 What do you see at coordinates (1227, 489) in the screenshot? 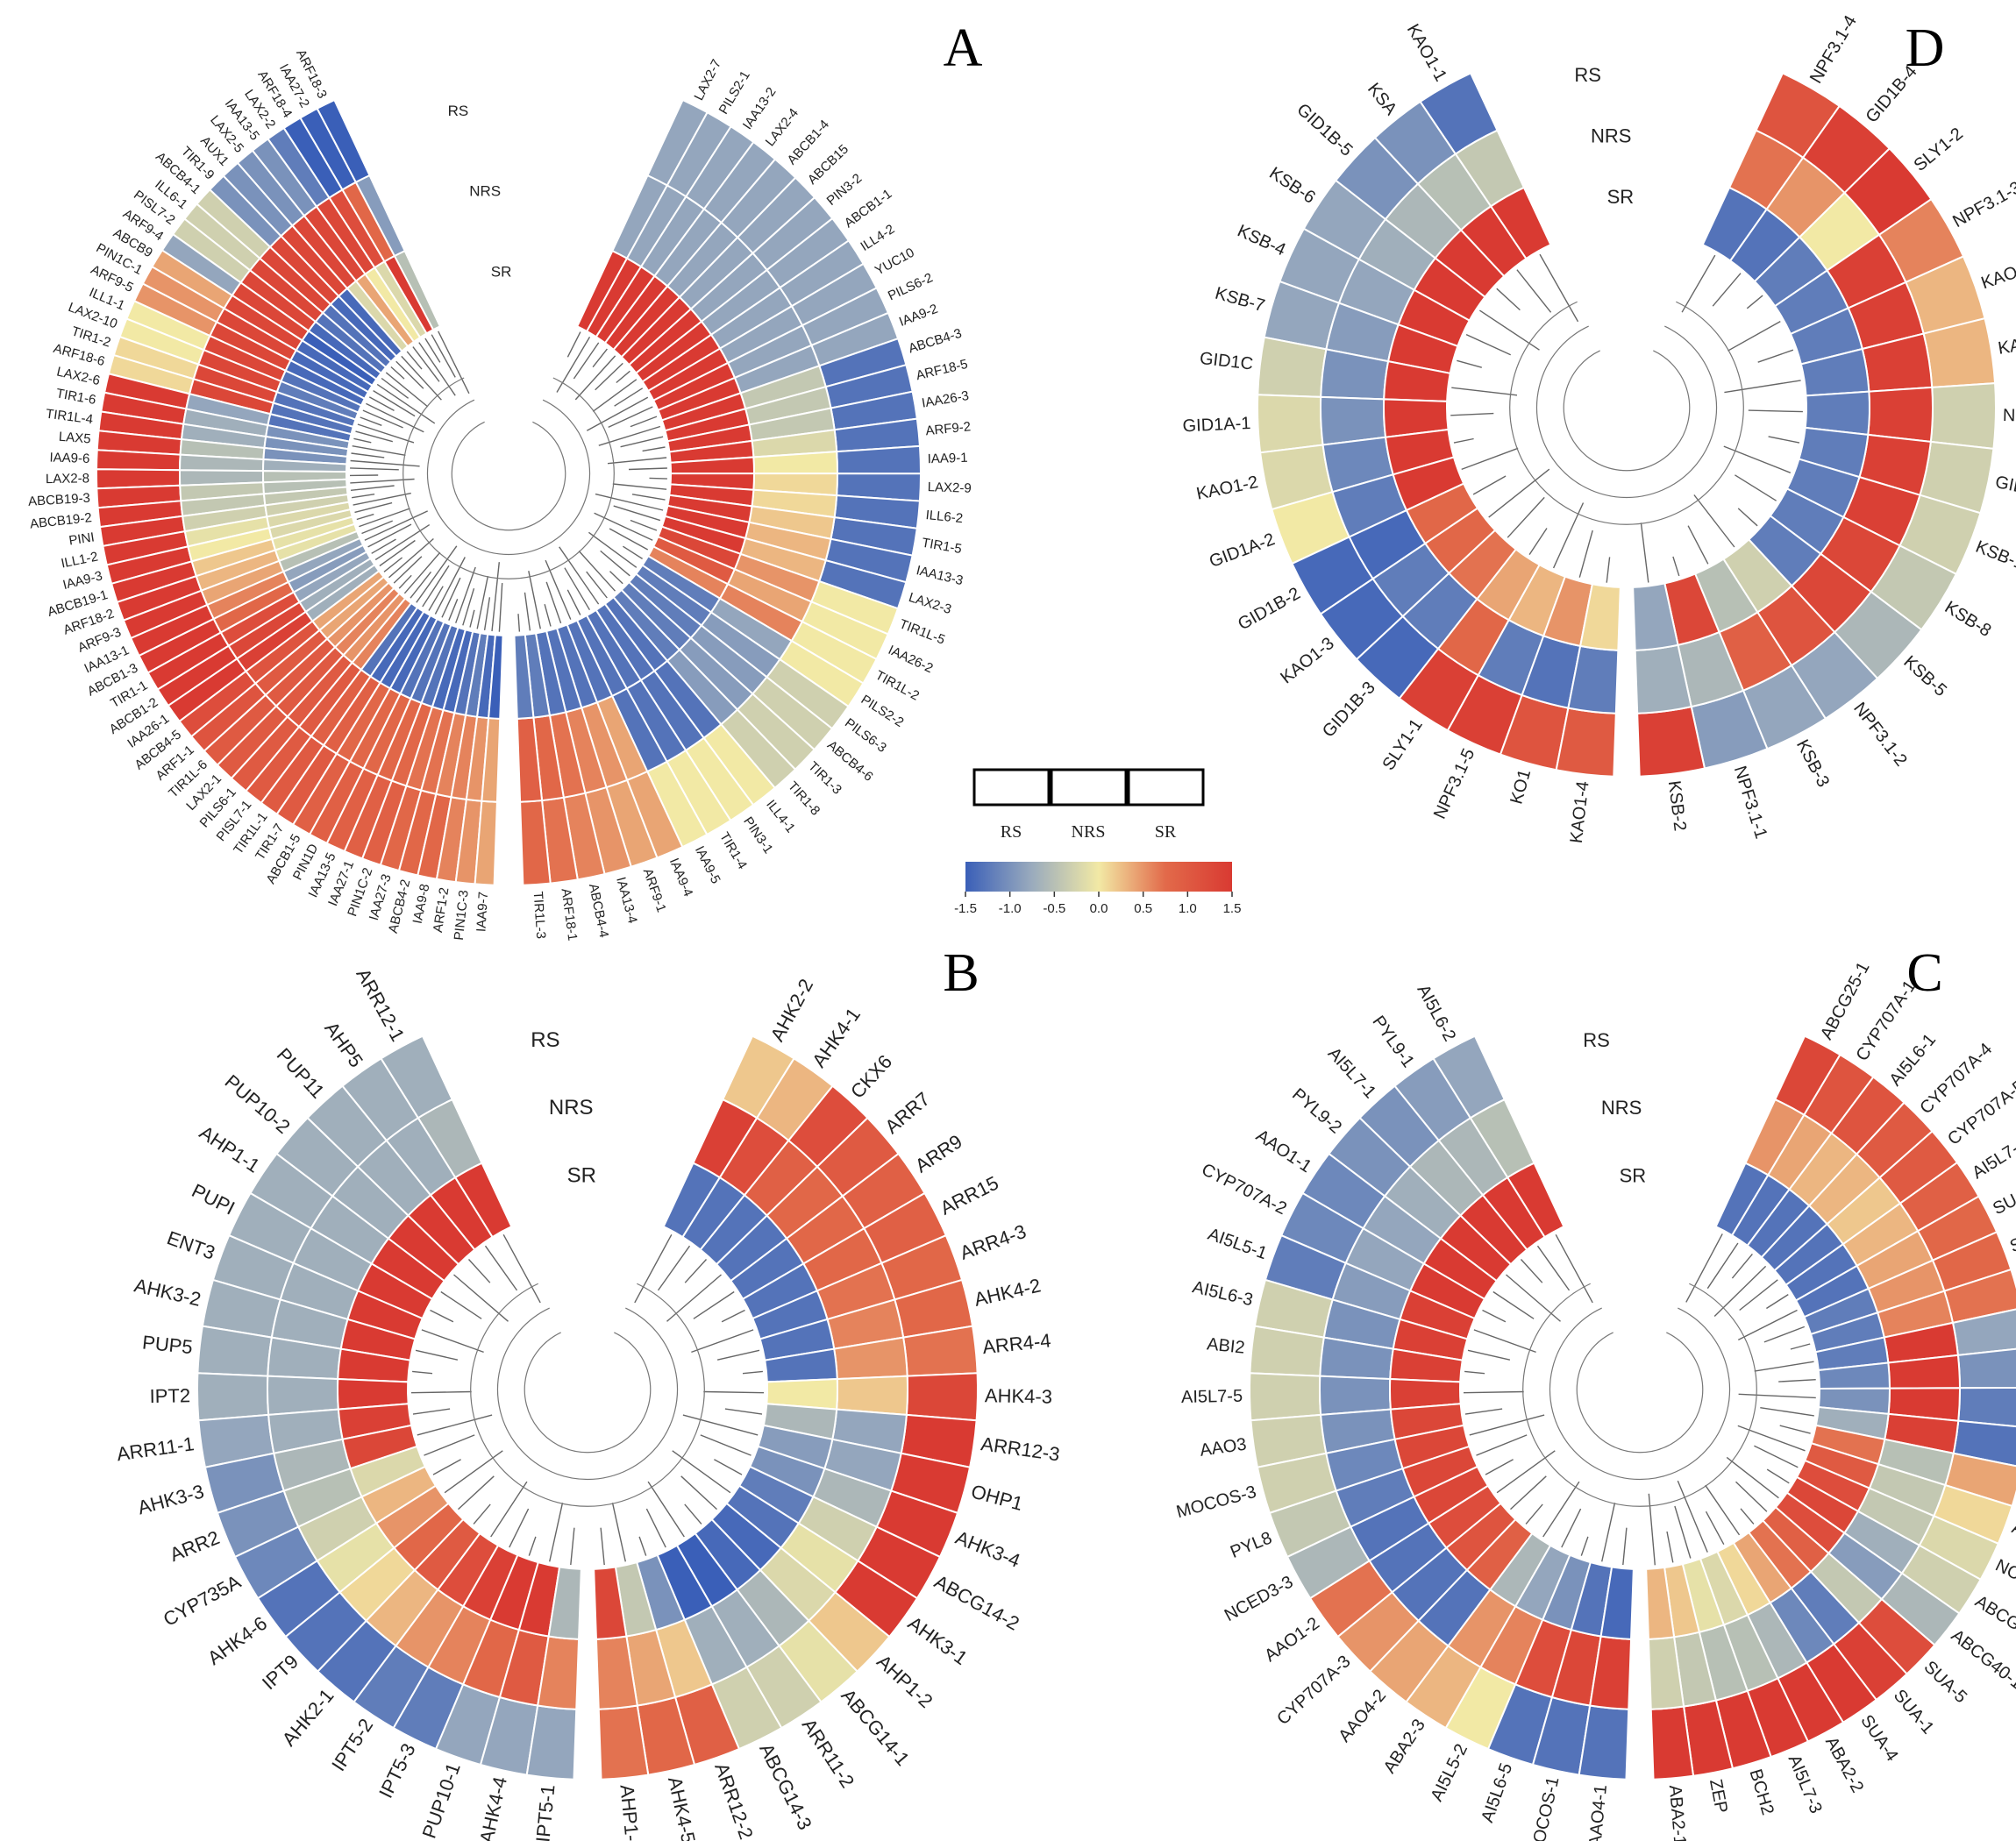
I see `gene-label: KAO1-2` at bounding box center [1227, 489].